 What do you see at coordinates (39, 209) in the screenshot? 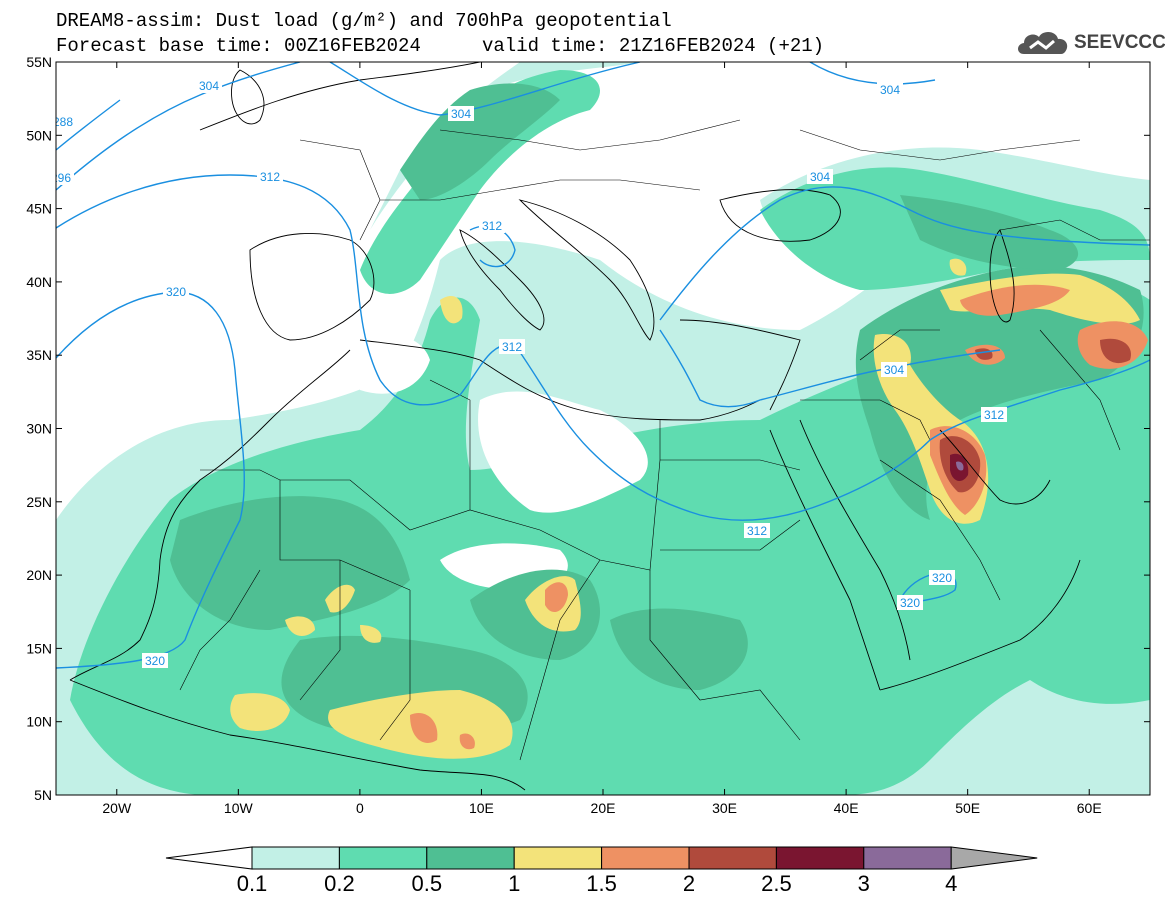
I see `lat-label: 45N` at bounding box center [39, 209].